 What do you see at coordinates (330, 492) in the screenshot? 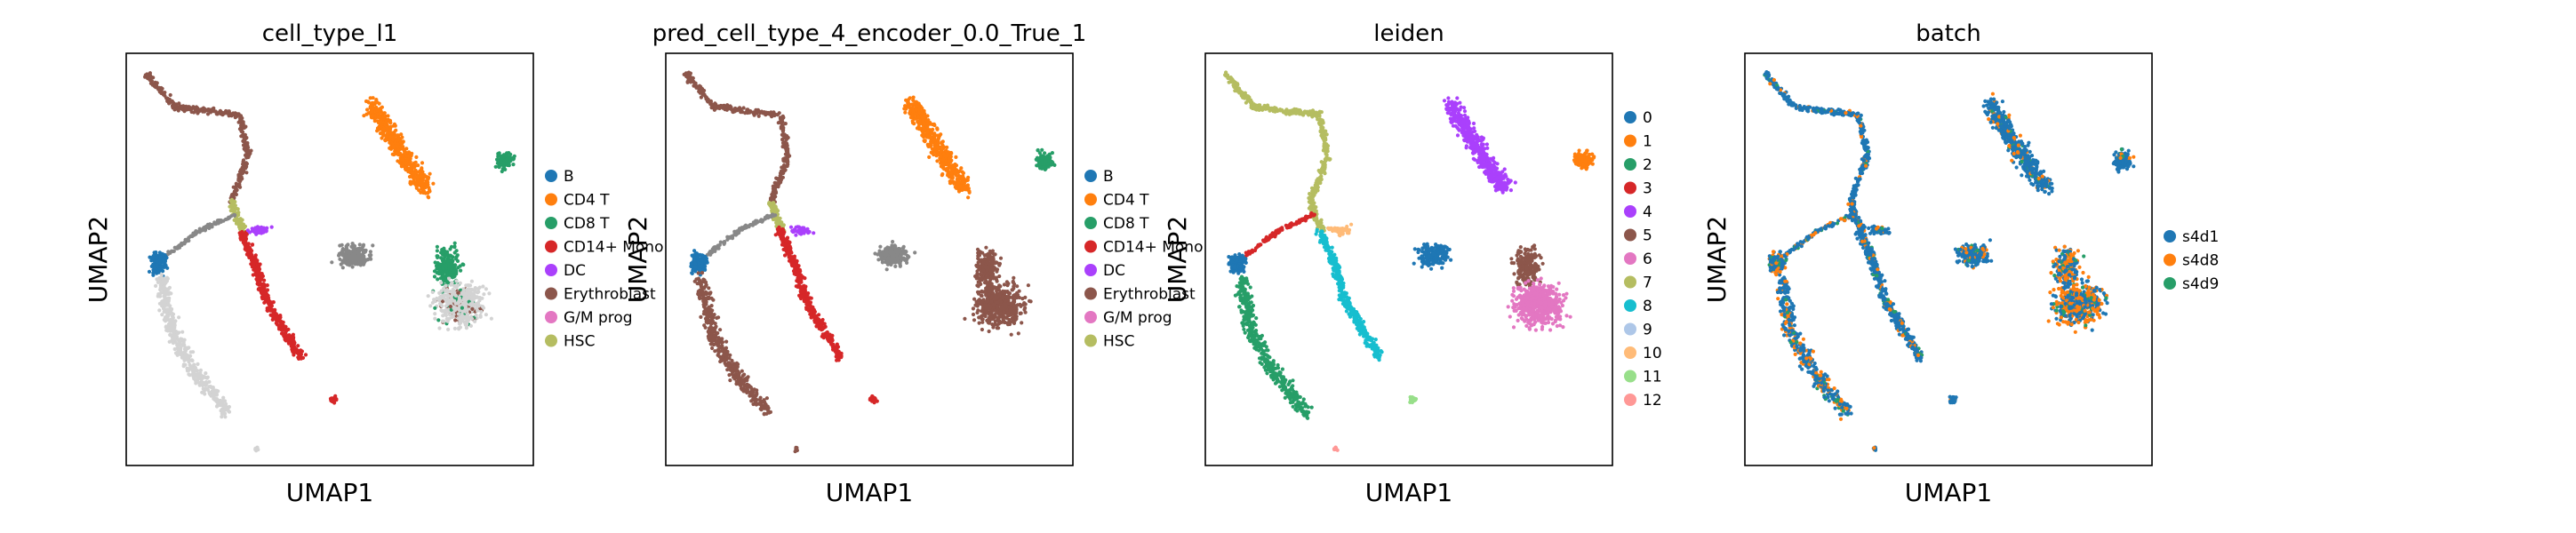
I see `x-axis-label: UMAP1` at bounding box center [330, 492].